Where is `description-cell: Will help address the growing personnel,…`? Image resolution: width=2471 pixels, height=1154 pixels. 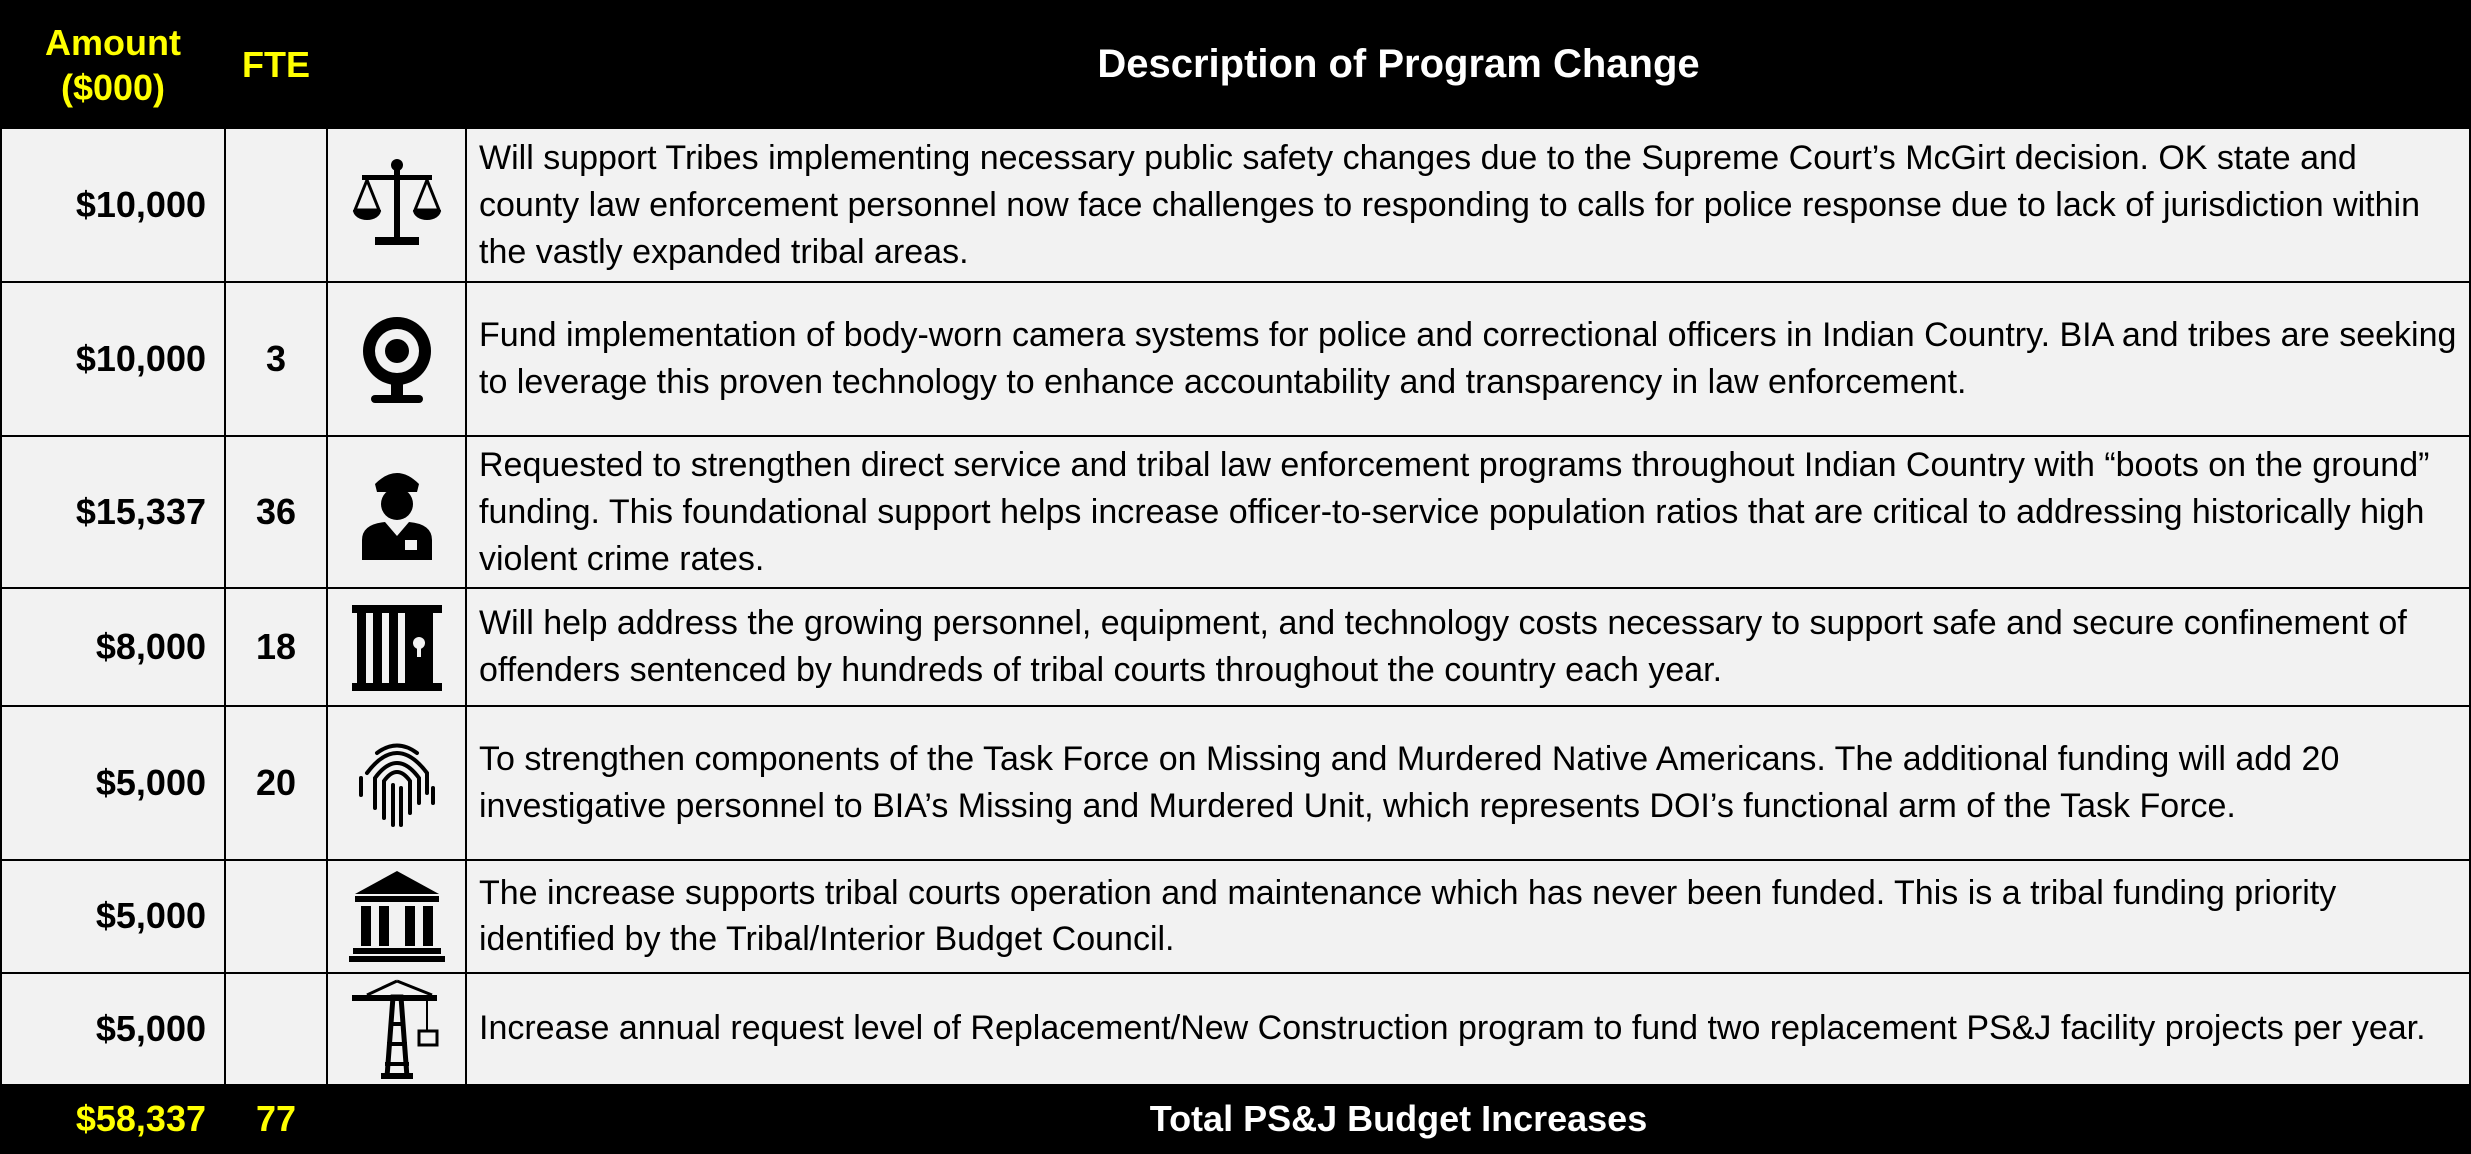 description-cell: Will help address the growing personnel,… is located at coordinates (1468, 647).